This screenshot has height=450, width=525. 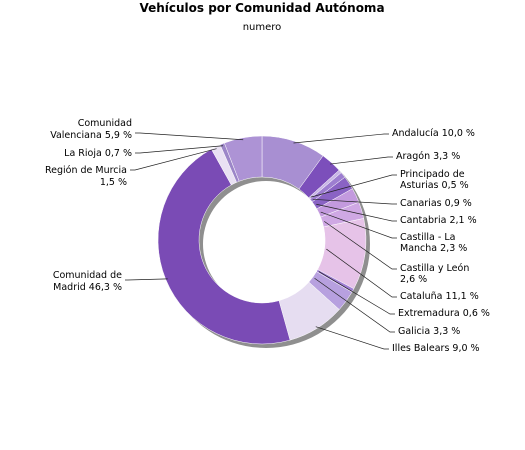 What do you see at coordinates (356, 293) in the screenshot?
I see `leader-line-extremadura` at bounding box center [356, 293].